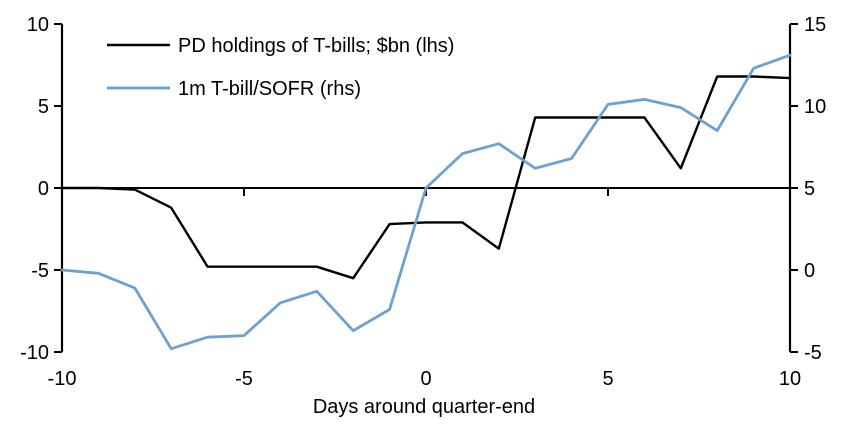 This screenshot has height=432, width=852. Describe the element at coordinates (425, 379) in the screenshot. I see `x-axis-tick-label: 0` at that location.